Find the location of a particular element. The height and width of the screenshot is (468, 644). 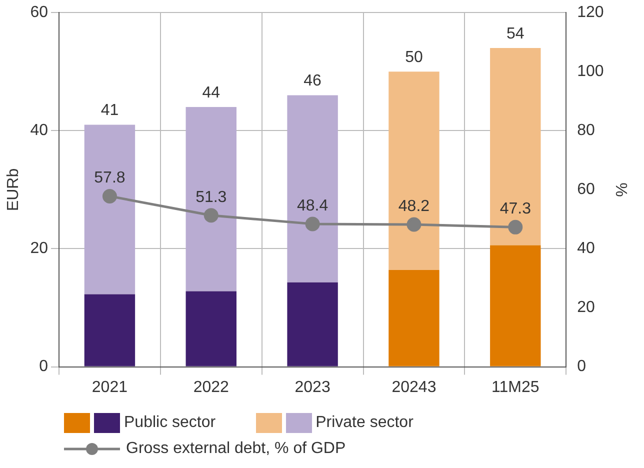

total-label: 54 is located at coordinates (515, 33).